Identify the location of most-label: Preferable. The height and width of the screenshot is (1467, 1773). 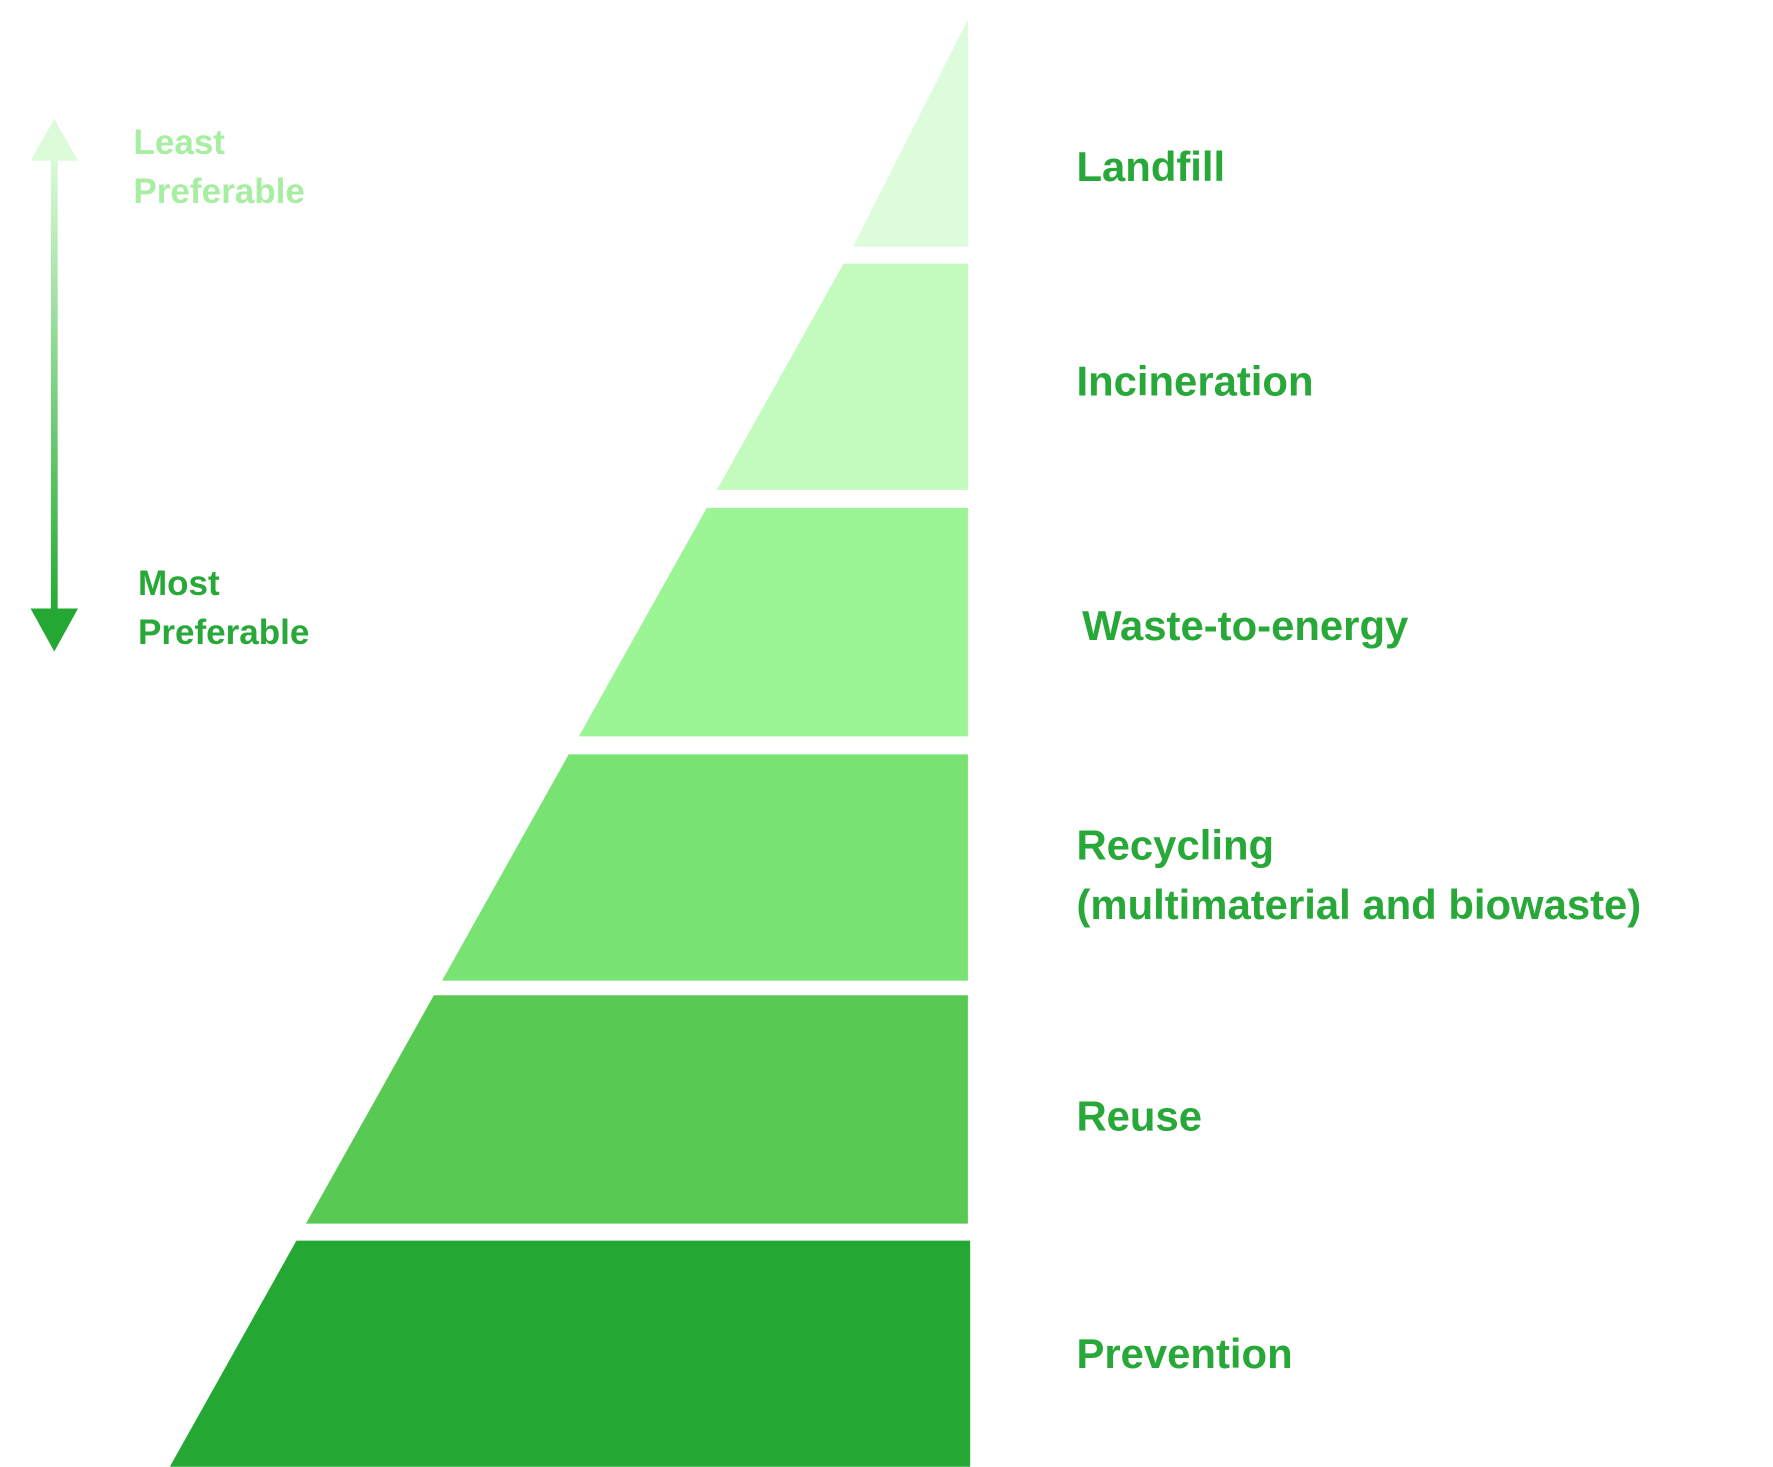
(223, 632).